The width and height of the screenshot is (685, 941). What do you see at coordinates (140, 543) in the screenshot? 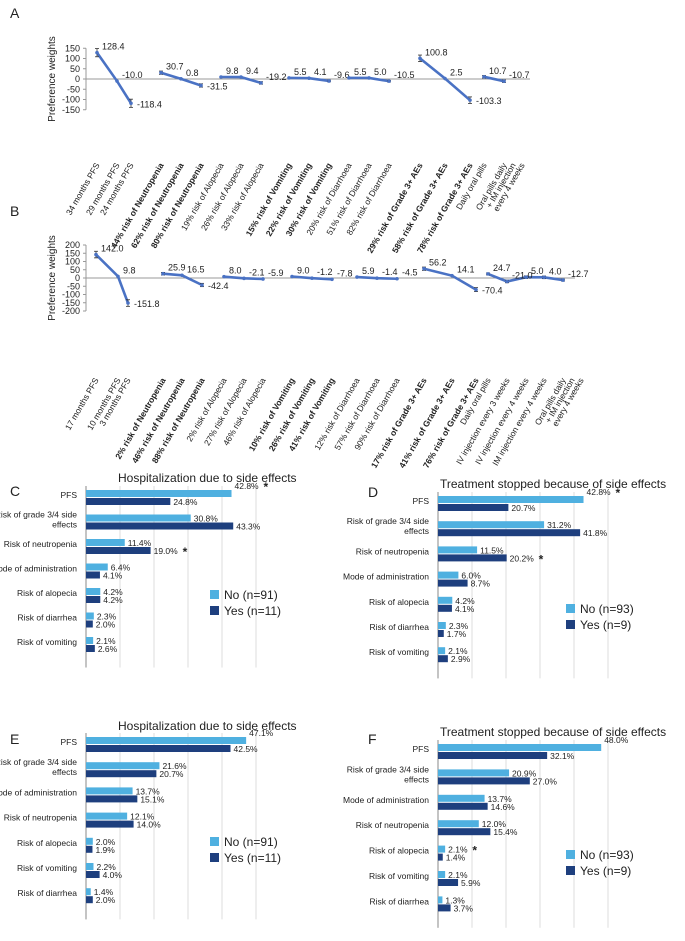
I see `bar-value-label: 11.4%` at bounding box center [140, 543].